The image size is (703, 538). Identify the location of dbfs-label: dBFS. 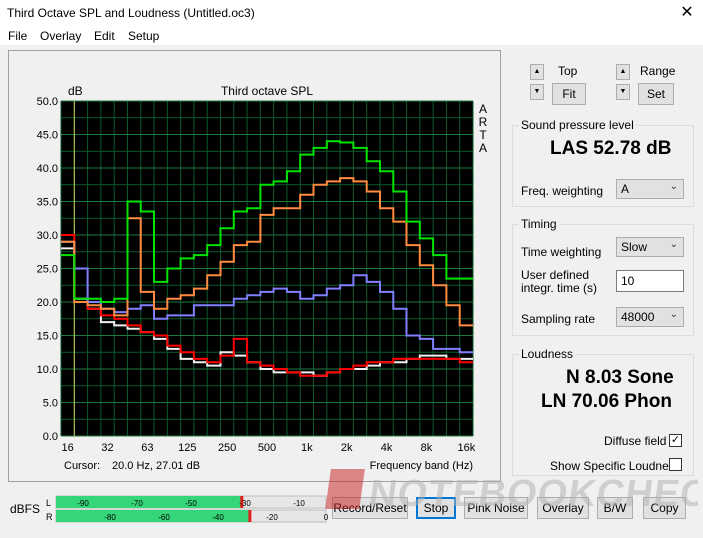
(25, 509).